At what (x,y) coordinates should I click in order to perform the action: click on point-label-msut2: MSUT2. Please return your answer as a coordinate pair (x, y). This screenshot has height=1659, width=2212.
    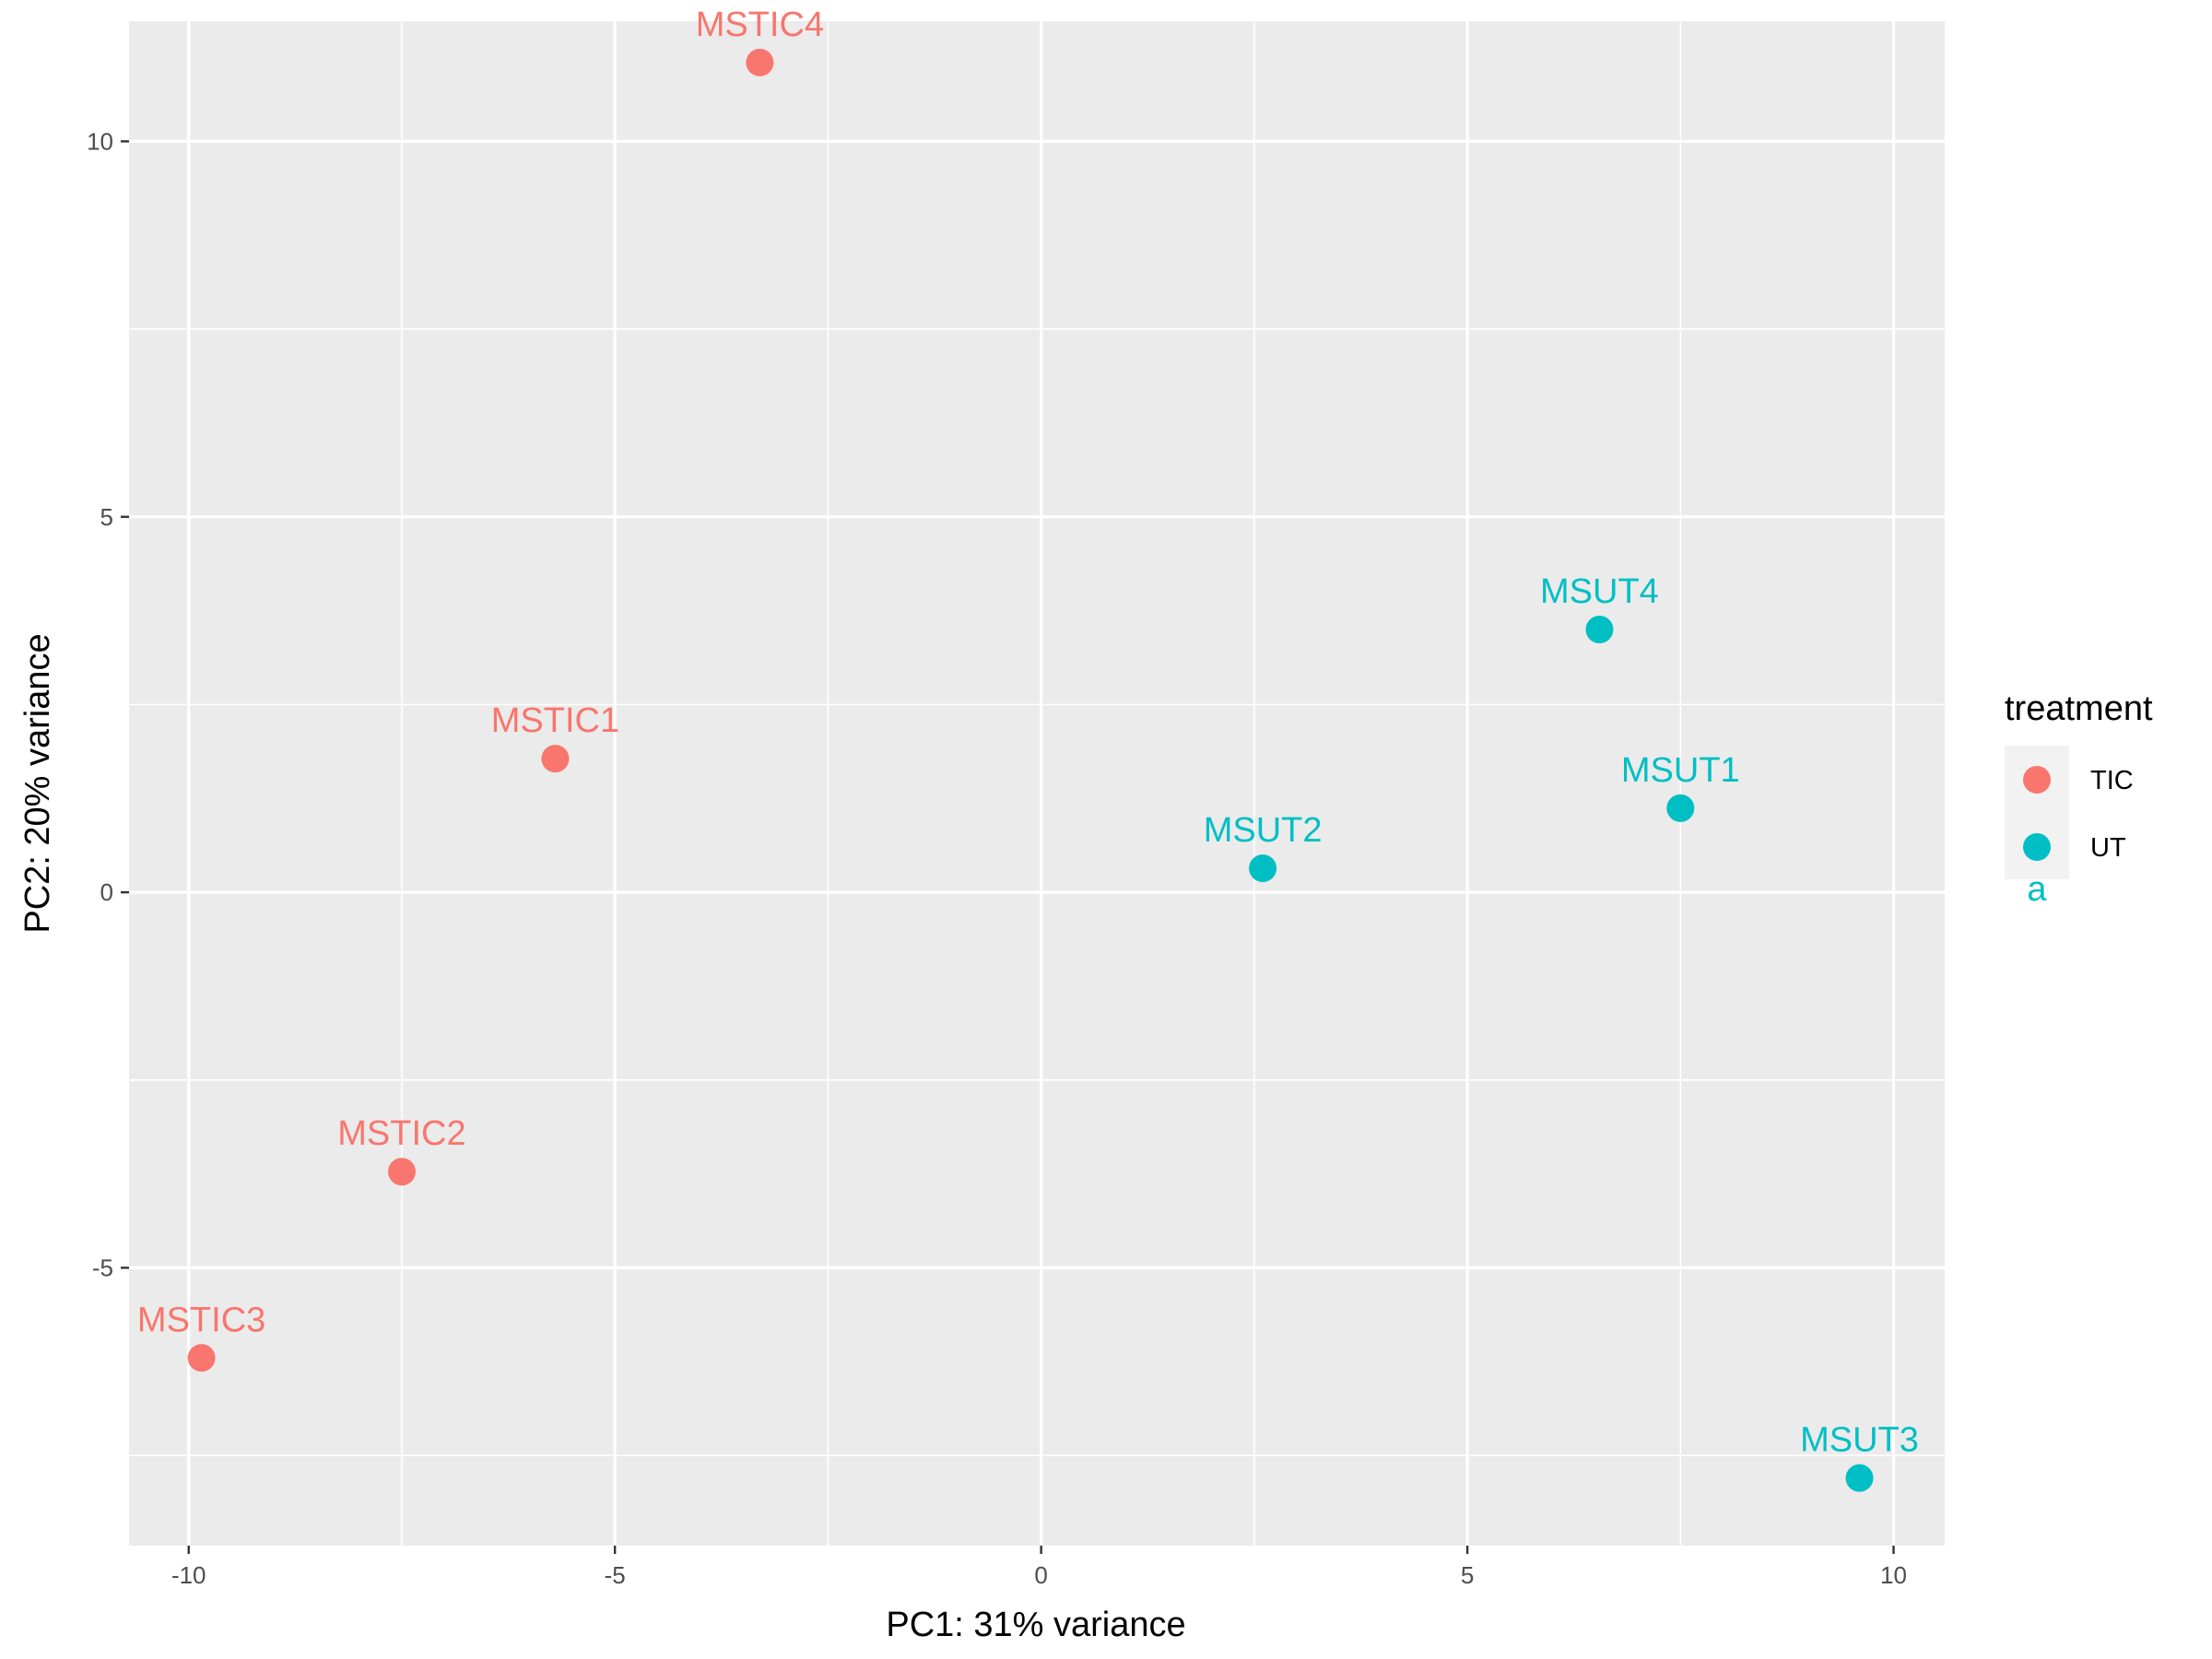
    Looking at the image, I should click on (1263, 830).